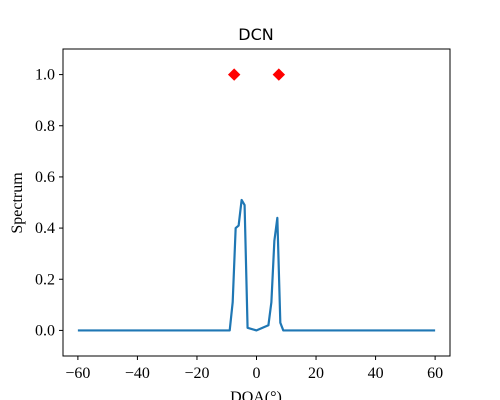 The image size is (500, 400). I want to click on x-tick-label: 60, so click(435, 373).